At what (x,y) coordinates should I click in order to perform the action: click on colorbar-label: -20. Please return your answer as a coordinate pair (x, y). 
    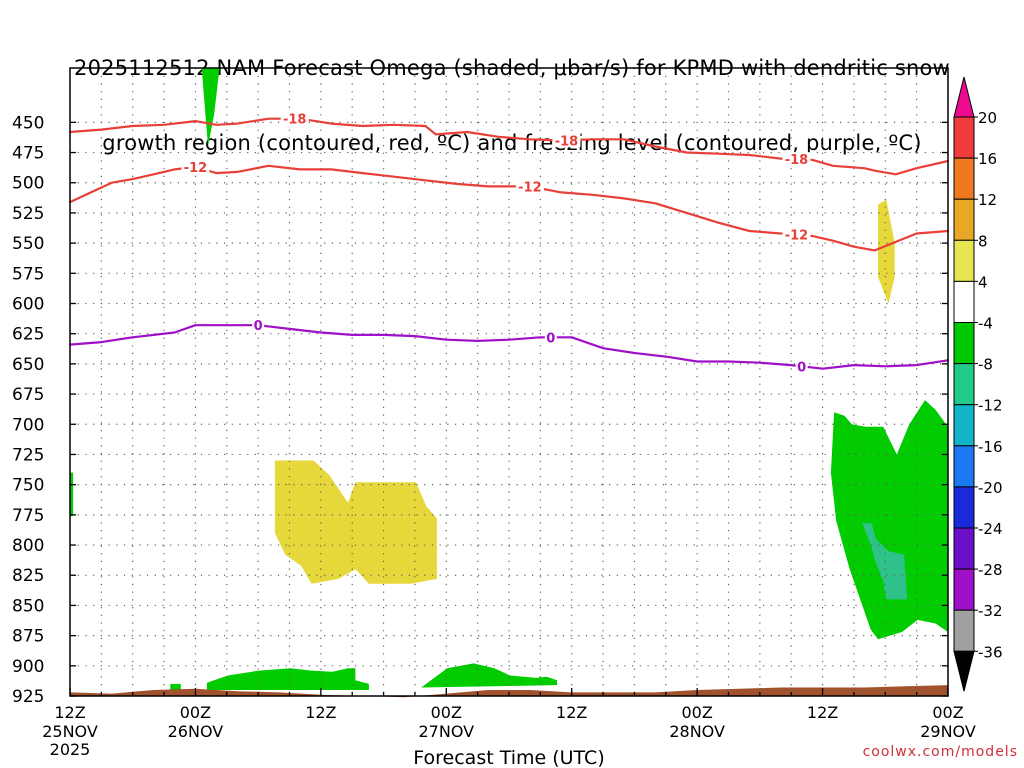
    Looking at the image, I should click on (990, 488).